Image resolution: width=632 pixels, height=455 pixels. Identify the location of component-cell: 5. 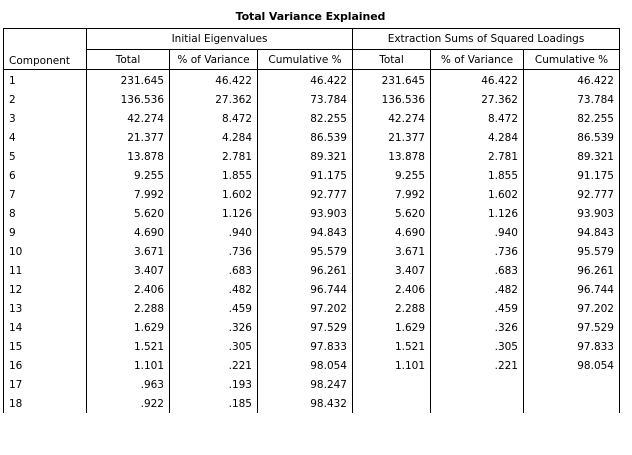
(45, 156).